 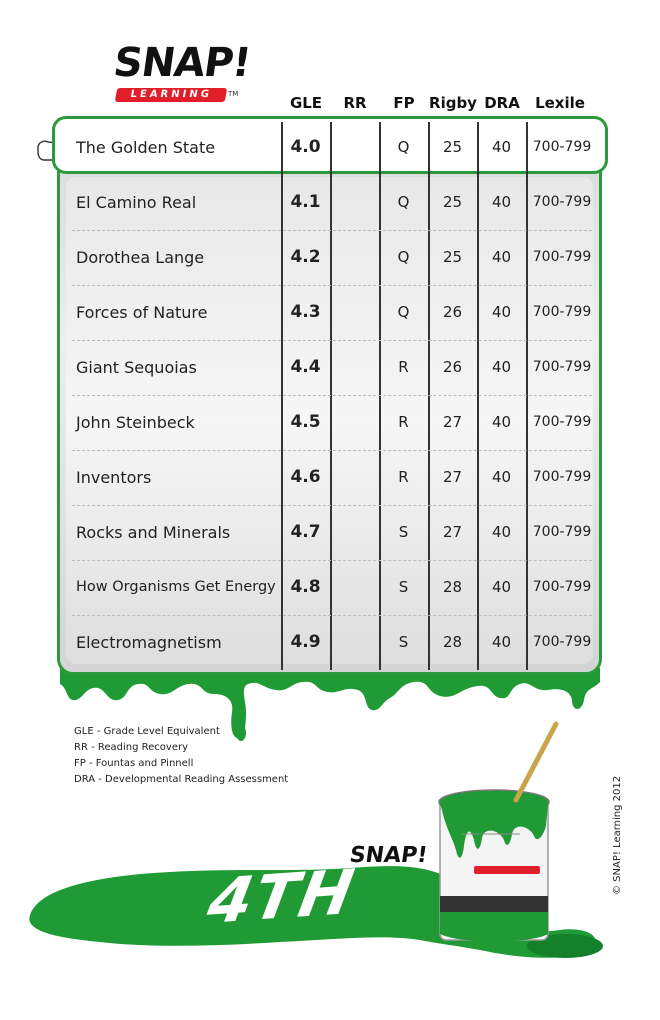 I want to click on svg-text: SNAP!, so click(x=388, y=855).